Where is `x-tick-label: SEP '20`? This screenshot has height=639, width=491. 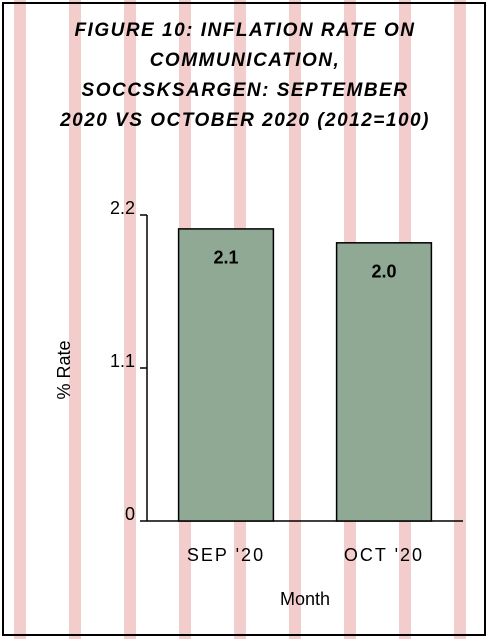
x-tick-label: SEP '20 is located at coordinates (226, 555).